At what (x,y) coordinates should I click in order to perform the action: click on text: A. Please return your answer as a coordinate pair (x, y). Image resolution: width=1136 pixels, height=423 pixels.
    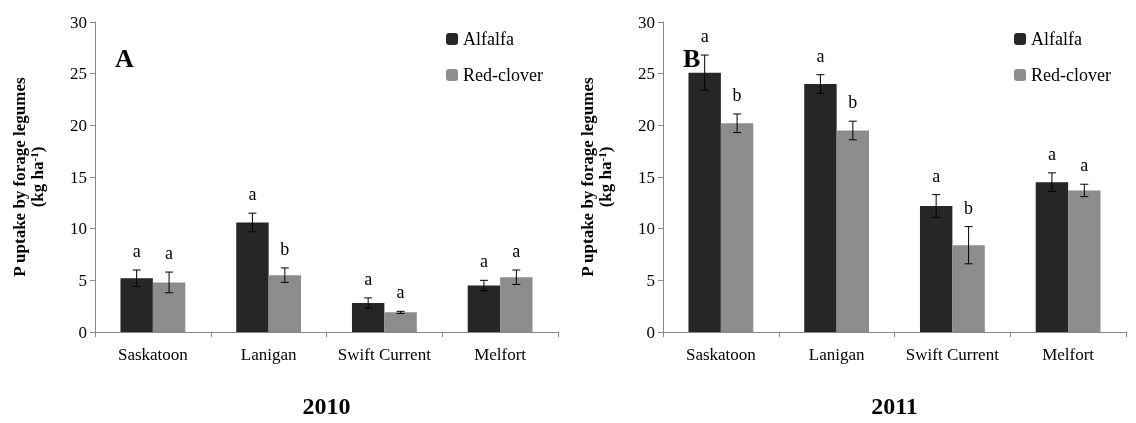
    Looking at the image, I should click on (124, 58).